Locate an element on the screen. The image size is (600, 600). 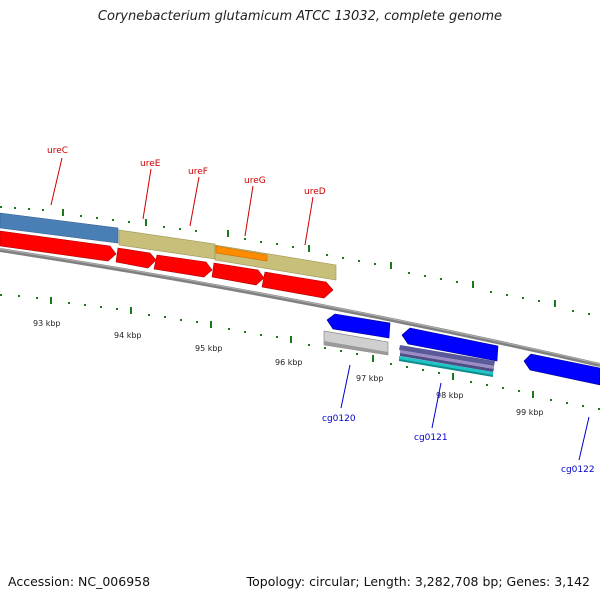
scale-label: 98 kbp is located at coordinates (450, 395).